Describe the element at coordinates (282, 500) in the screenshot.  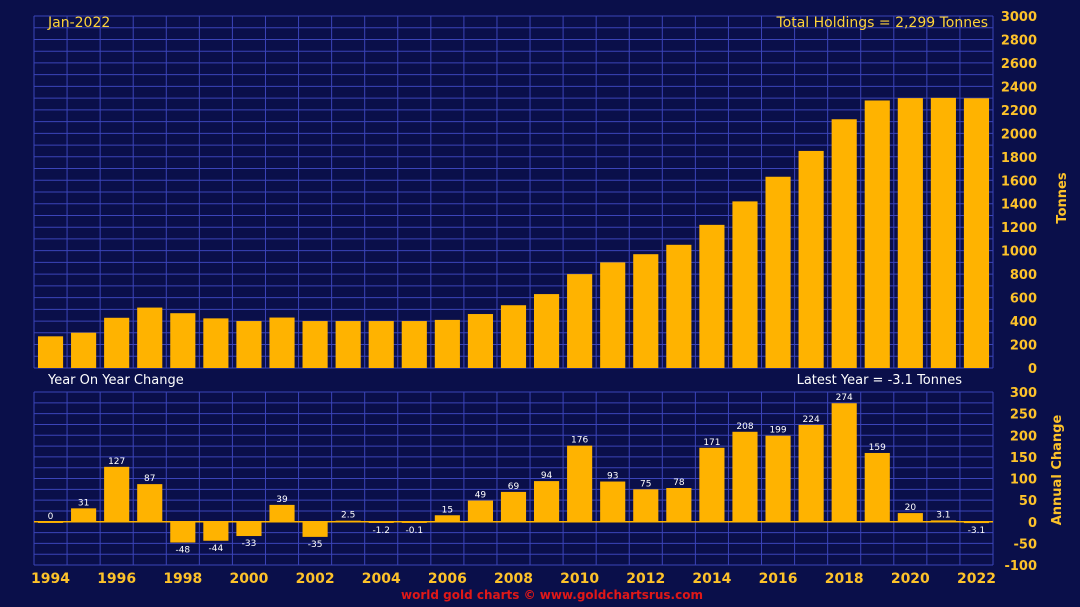
I see `change-data-label: 39` at that location.